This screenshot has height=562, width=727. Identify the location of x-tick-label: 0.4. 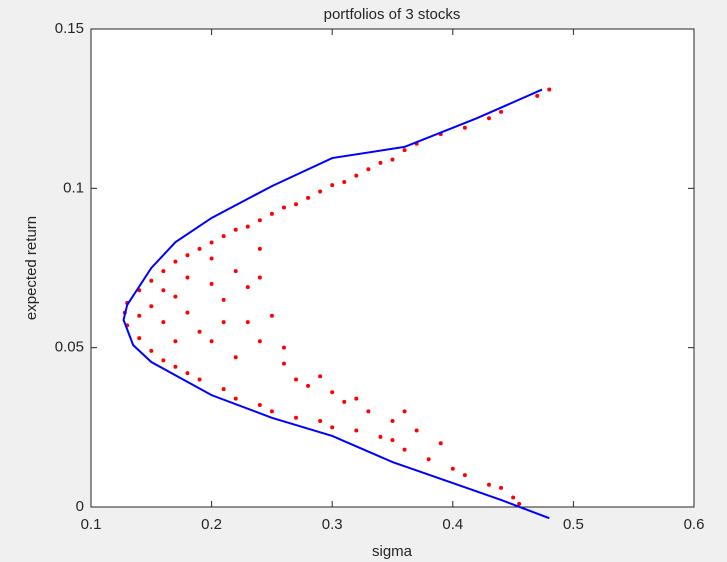
(452, 524).